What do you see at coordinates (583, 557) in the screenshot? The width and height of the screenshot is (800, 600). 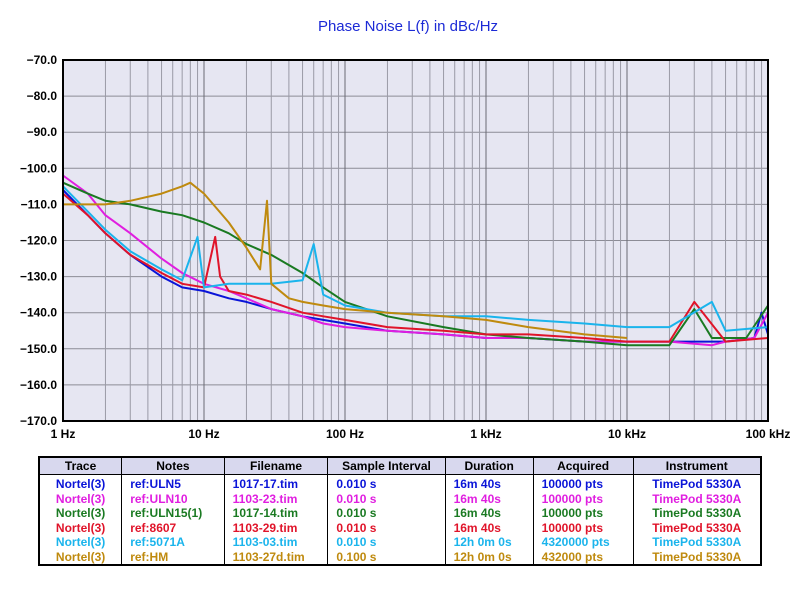 I see `legend-cell: 432000 pts` at bounding box center [583, 557].